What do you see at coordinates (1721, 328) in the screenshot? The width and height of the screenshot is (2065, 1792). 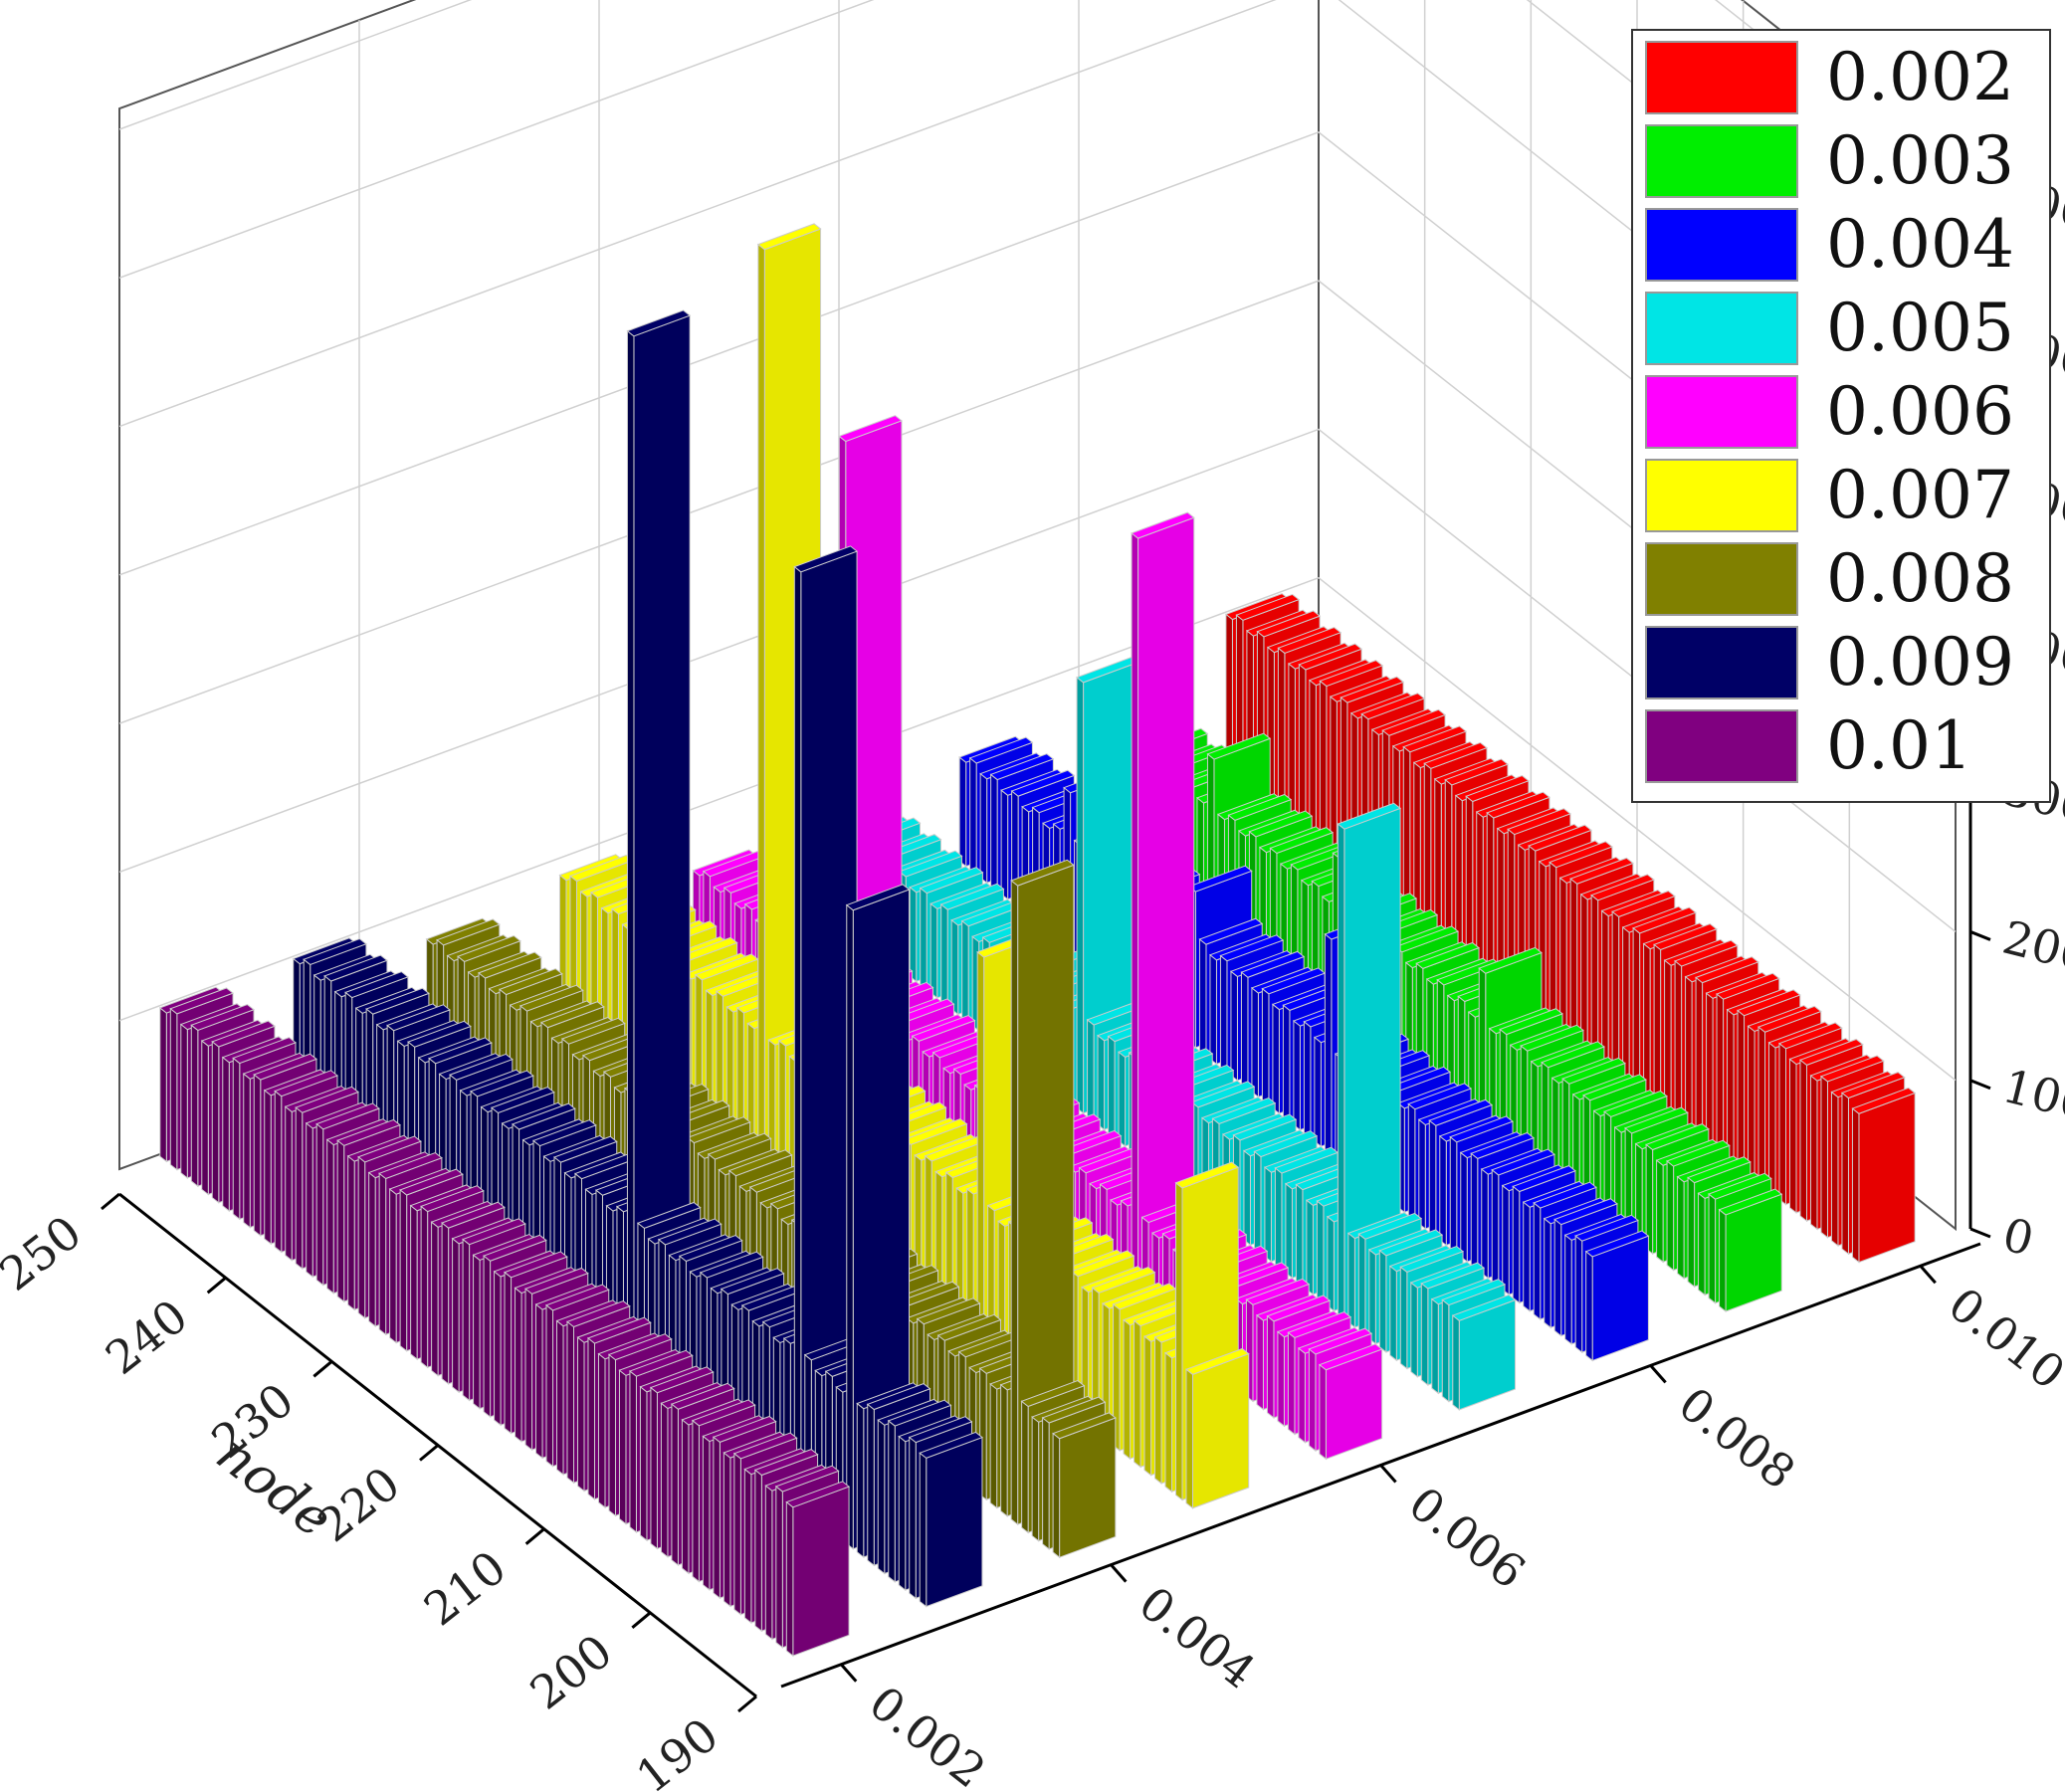 I see `legend-swatch` at bounding box center [1721, 328].